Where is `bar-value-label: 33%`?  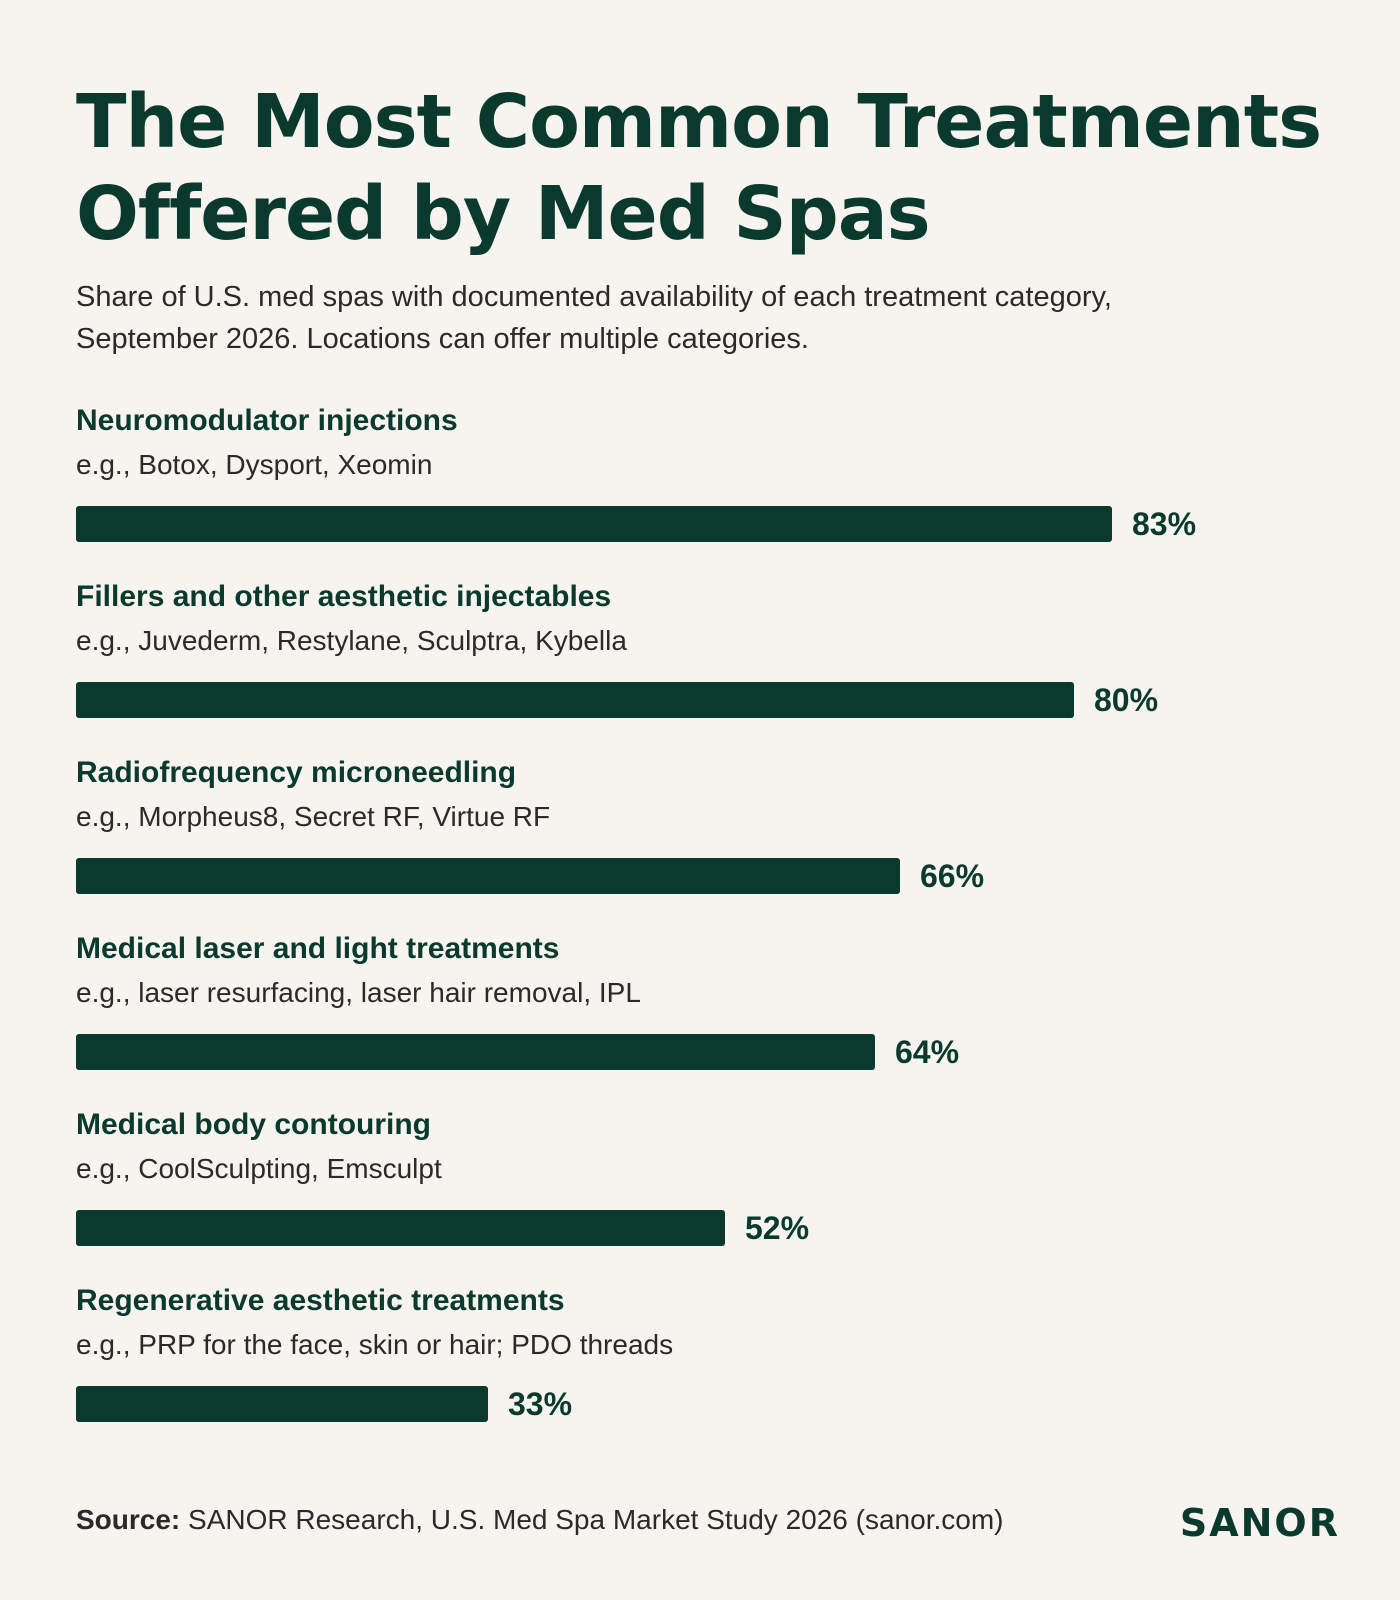 bar-value-label: 33% is located at coordinates (540, 1404).